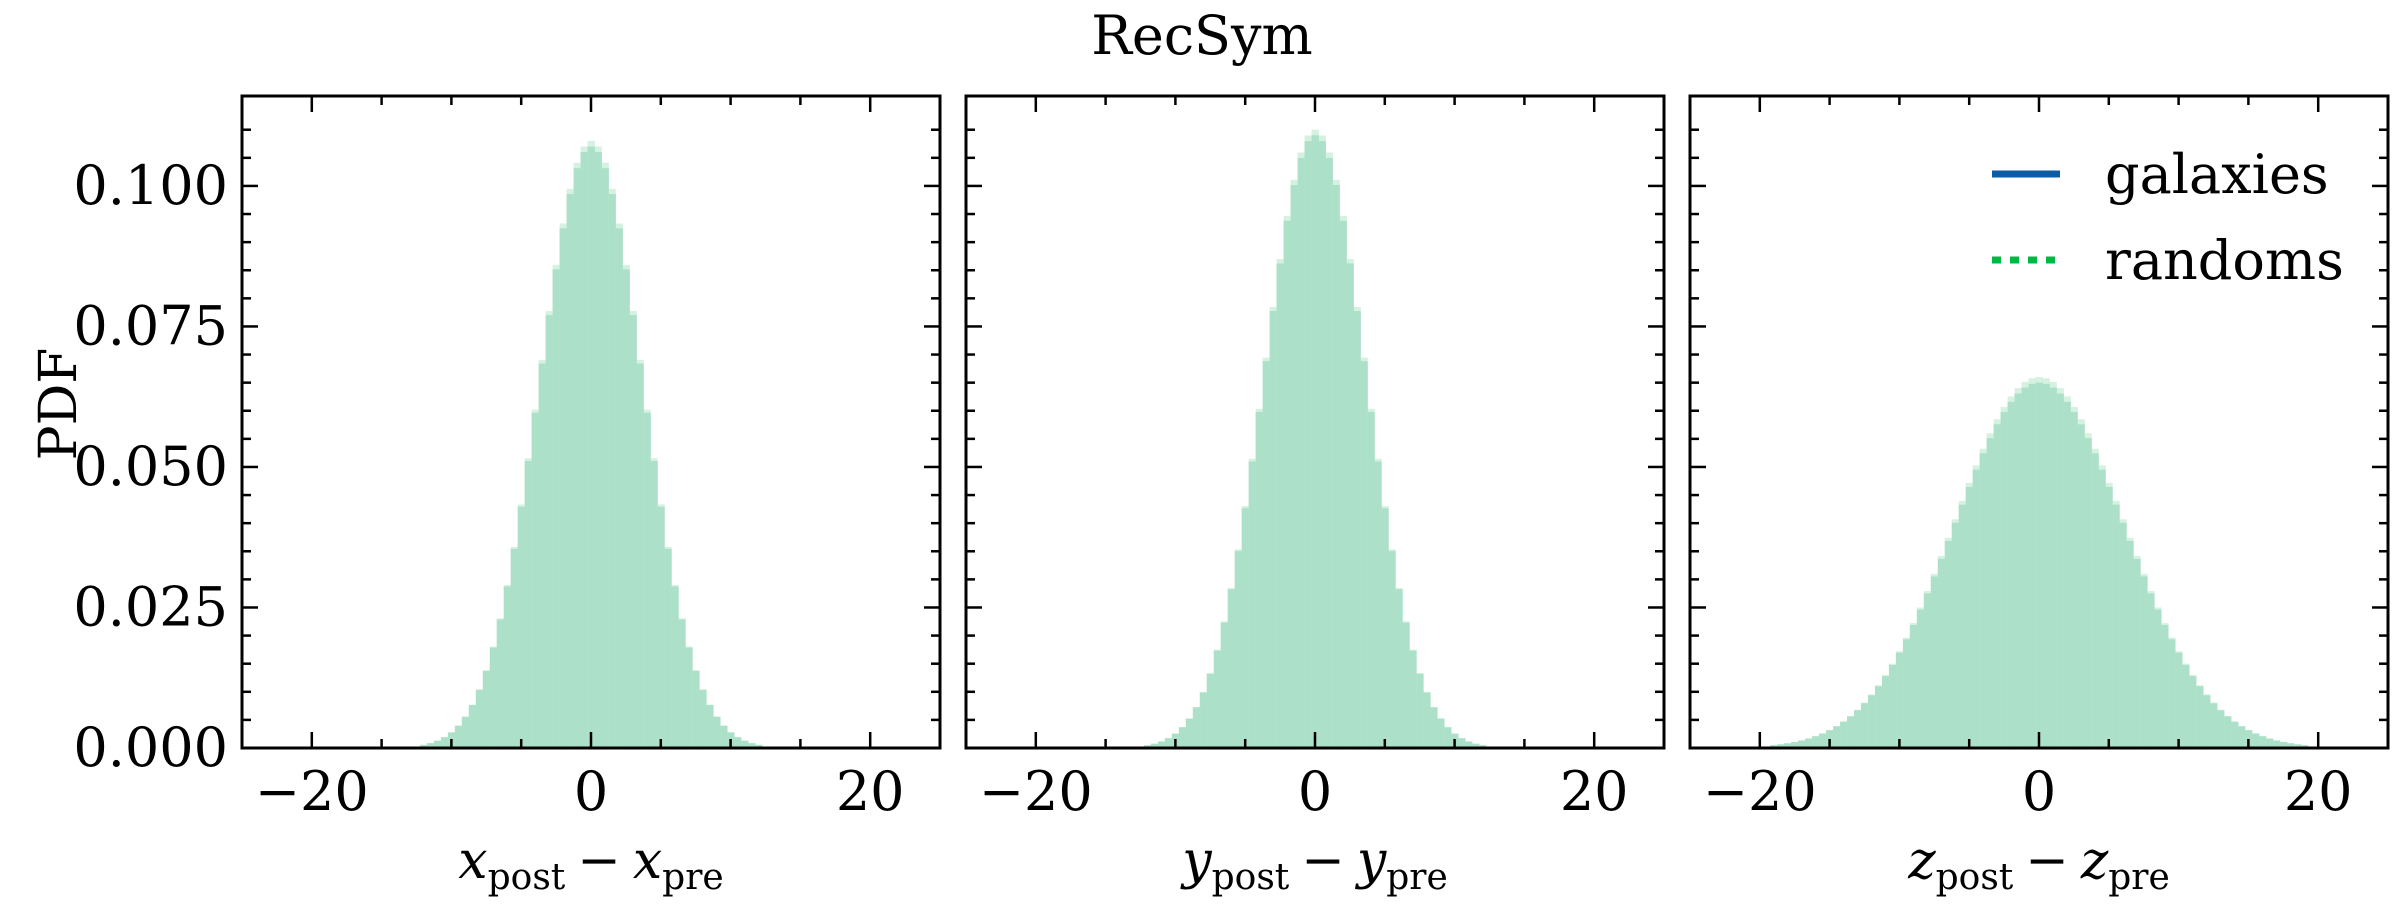 This screenshot has height=904, width=2404. I want to click on y-tick-label: 0.050, so click(150, 466).